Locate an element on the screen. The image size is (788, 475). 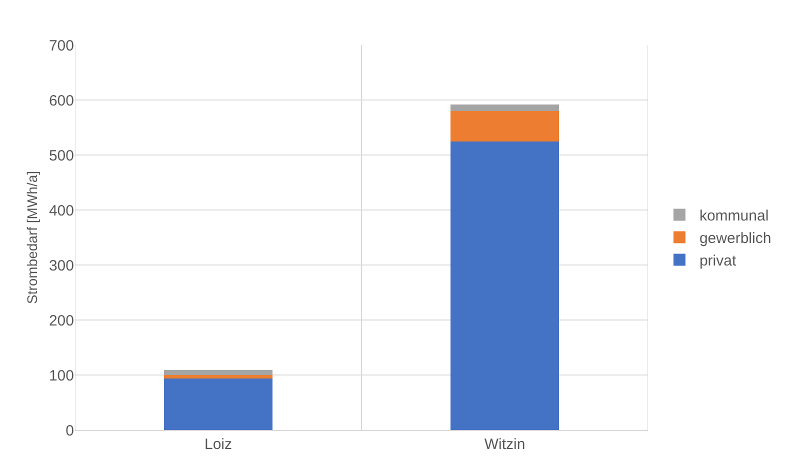
x-tick-label: Witzin is located at coordinates (505, 444).